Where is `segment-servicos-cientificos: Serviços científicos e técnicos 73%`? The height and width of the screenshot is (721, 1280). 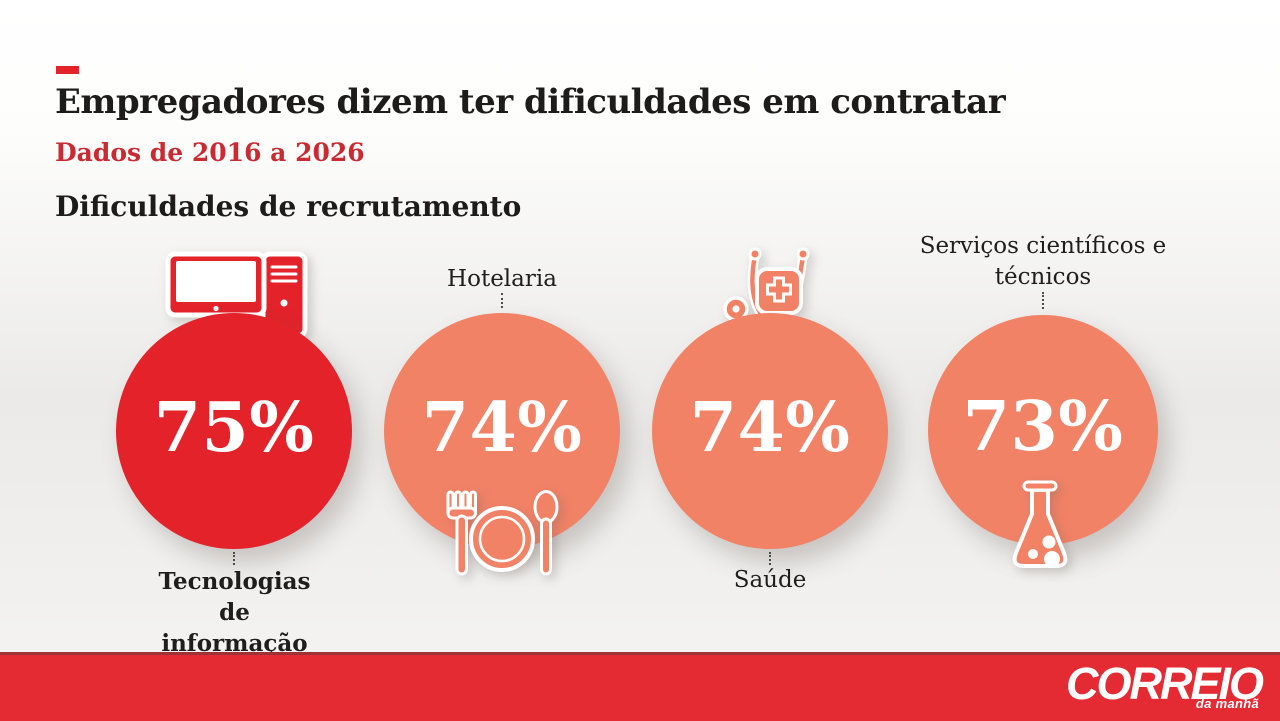
segment-servicos-cientificos: Serviços científicos e técnicos 73% is located at coordinates (1043, 400).